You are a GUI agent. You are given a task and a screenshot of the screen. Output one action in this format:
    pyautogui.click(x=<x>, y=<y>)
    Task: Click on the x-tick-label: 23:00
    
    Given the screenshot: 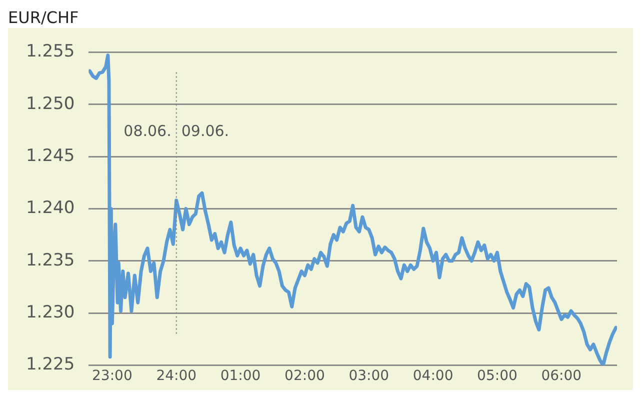 What is the action you would take?
    pyautogui.click(x=112, y=376)
    